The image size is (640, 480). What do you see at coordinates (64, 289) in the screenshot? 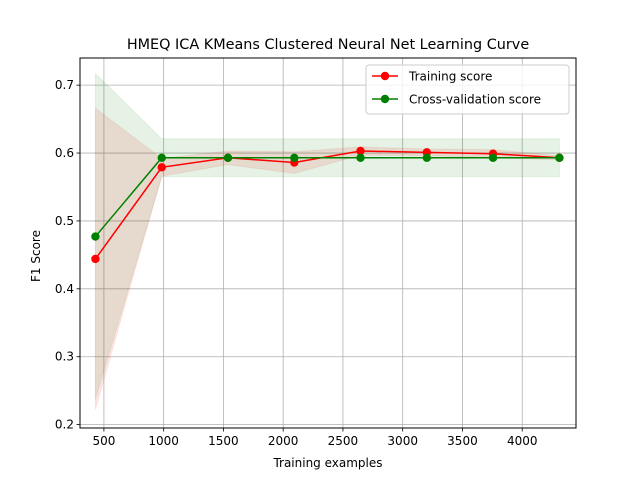
I see `y-tick-label: 0.4` at bounding box center [64, 289].